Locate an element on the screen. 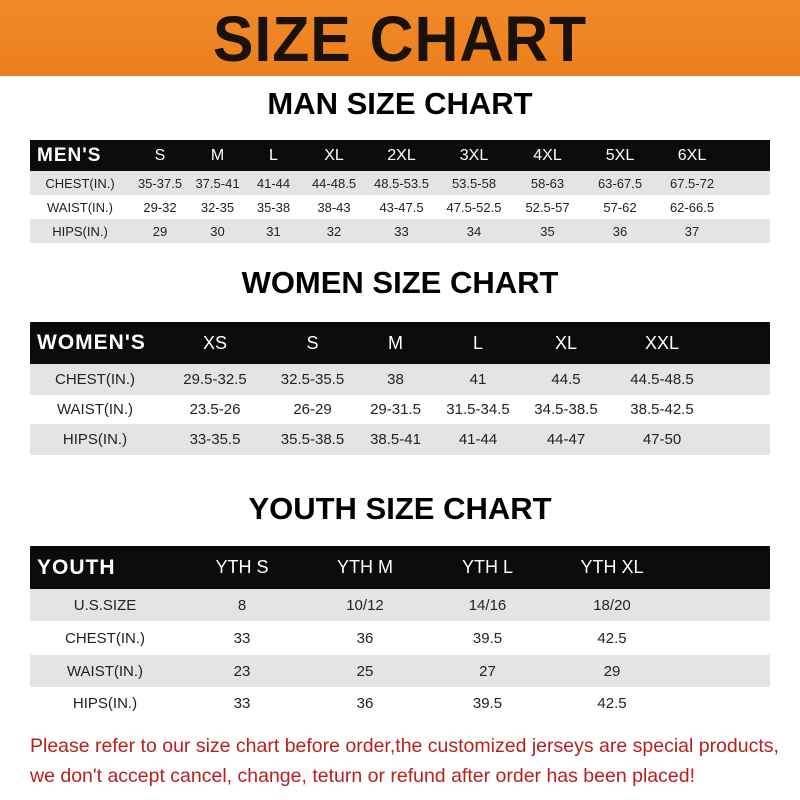  table-cell: 48.5-53.5 is located at coordinates (401, 183).